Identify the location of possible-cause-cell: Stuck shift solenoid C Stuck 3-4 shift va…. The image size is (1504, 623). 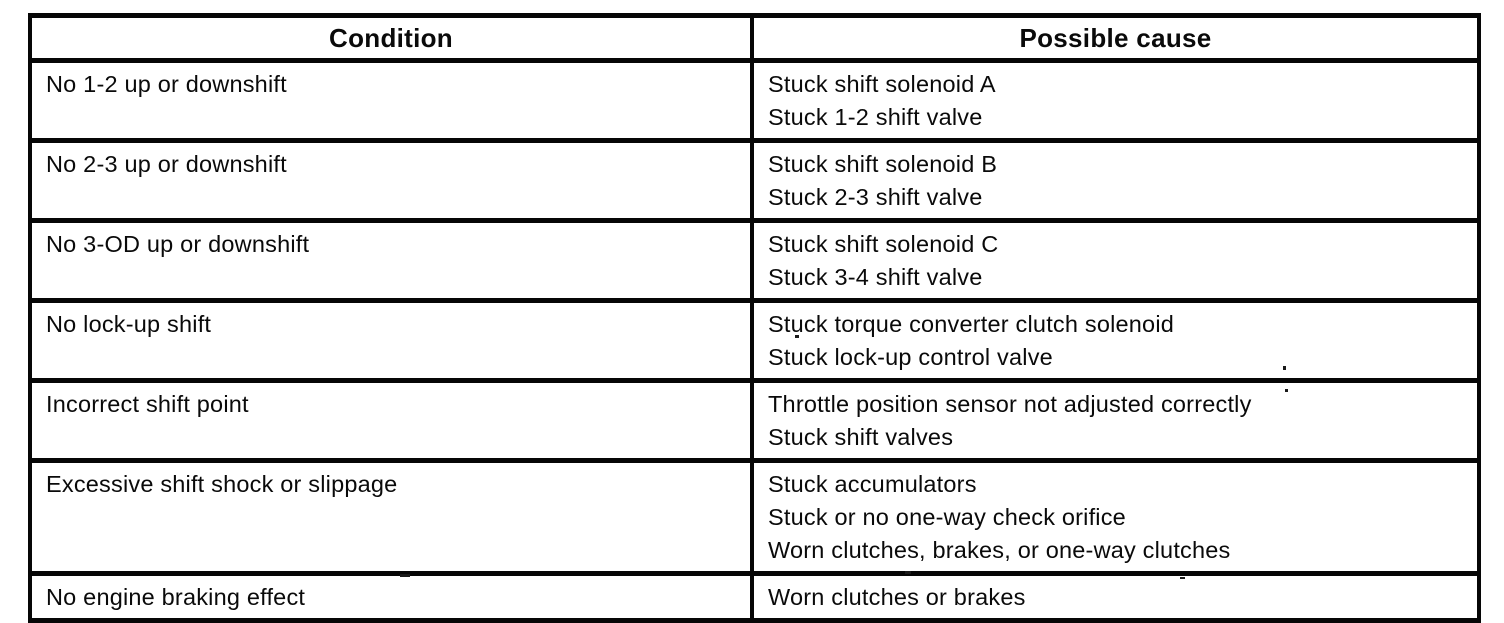
(1115, 260).